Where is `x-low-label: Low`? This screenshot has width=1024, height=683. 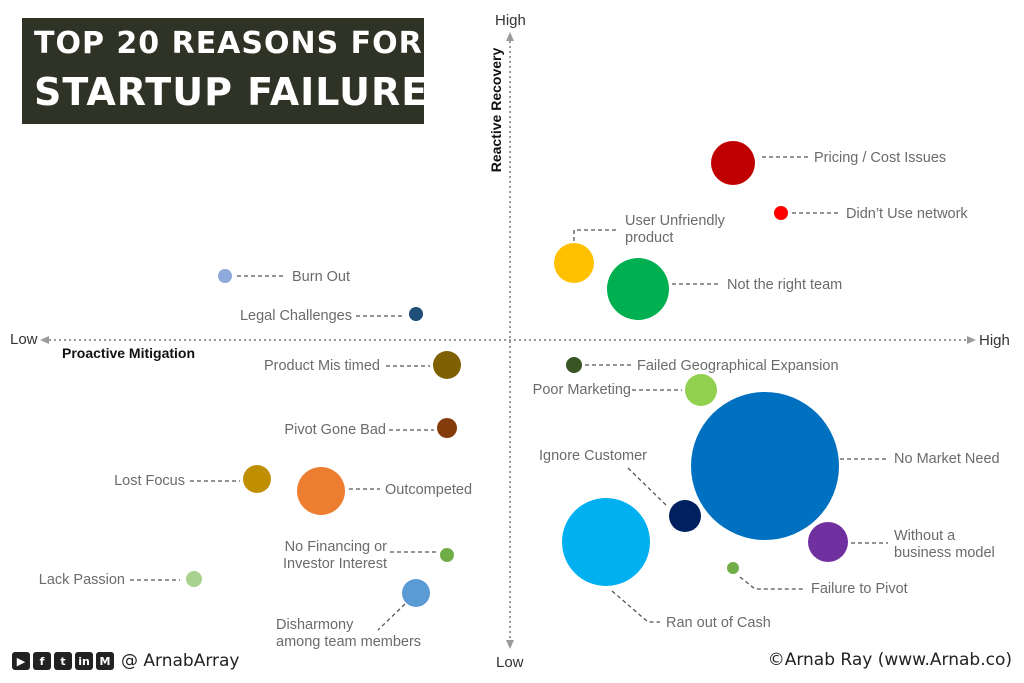 x-low-label: Low is located at coordinates (24, 339).